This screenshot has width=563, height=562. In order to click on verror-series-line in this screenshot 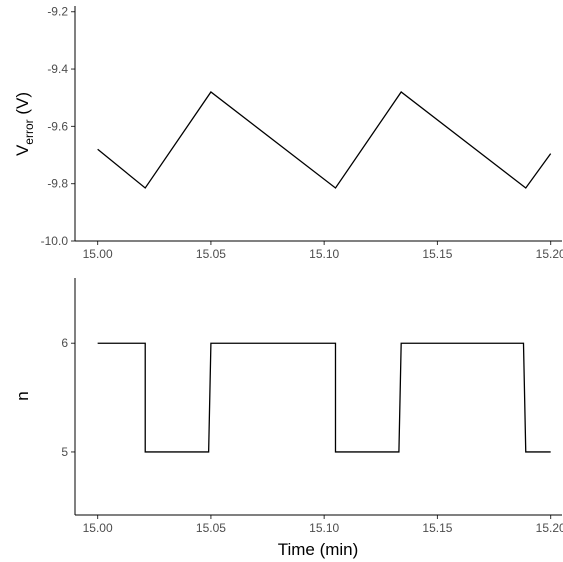, I will do `click(324, 140)`.